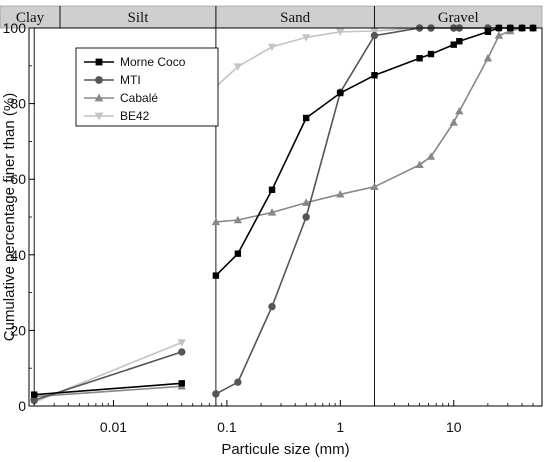 The image size is (550, 462). I want to click on legend-entry: Morne Coco, so click(135, 62).